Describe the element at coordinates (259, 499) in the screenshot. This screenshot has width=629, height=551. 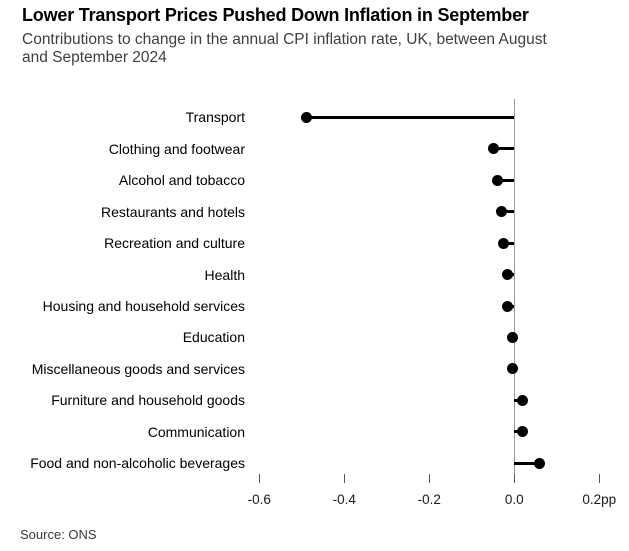
I see `x-axis-tick-label: -0.6` at that location.